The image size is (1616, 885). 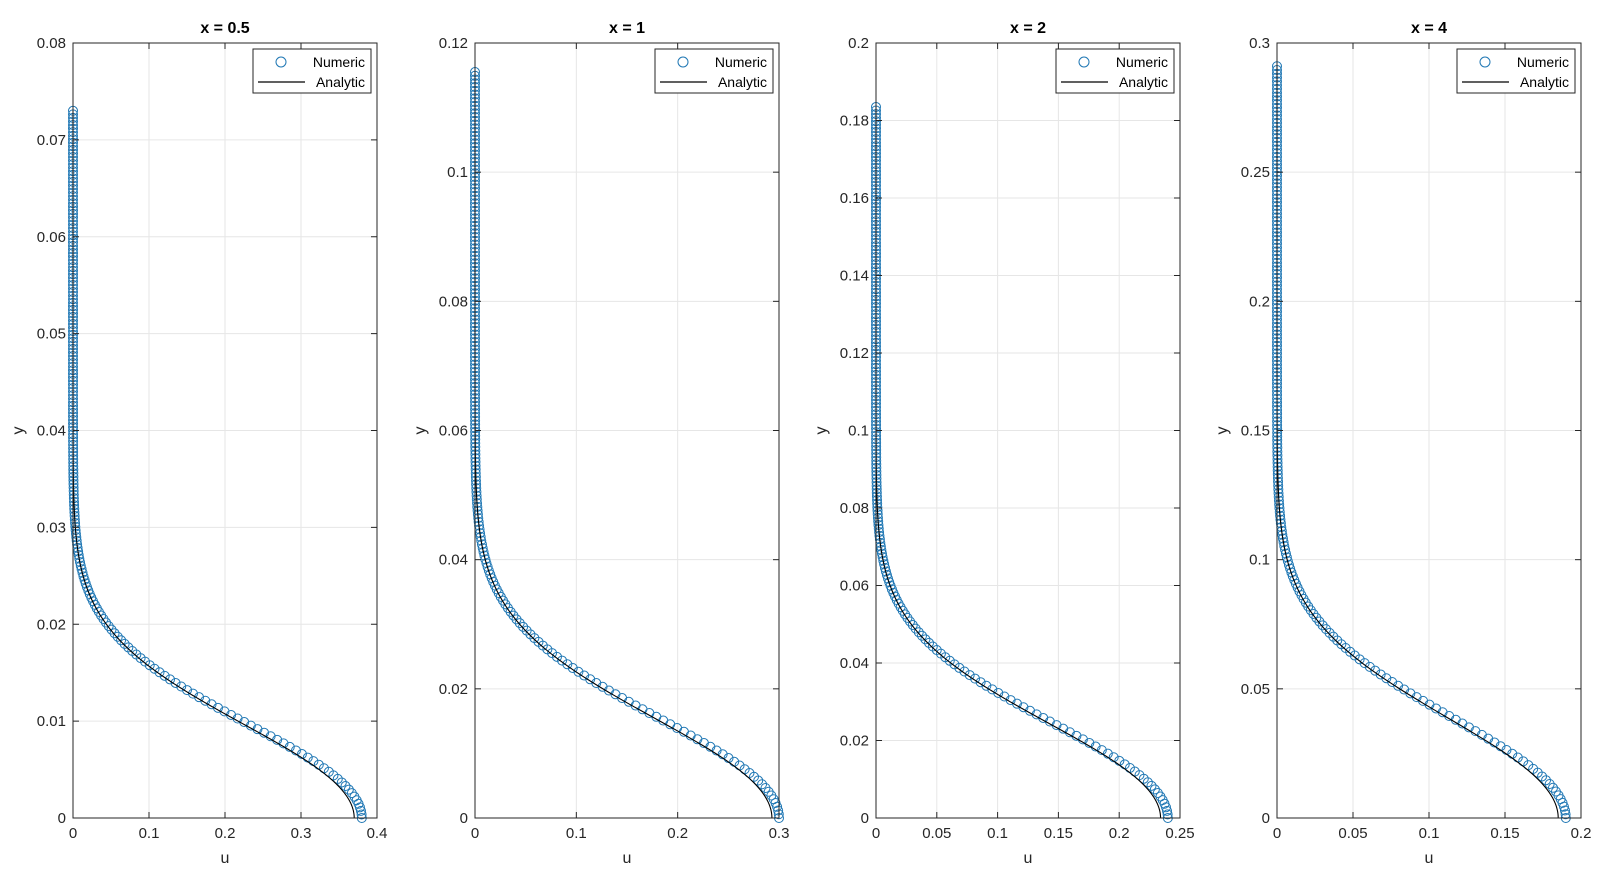 I want to click on x-tick-label: 0.3, so click(x=779, y=833).